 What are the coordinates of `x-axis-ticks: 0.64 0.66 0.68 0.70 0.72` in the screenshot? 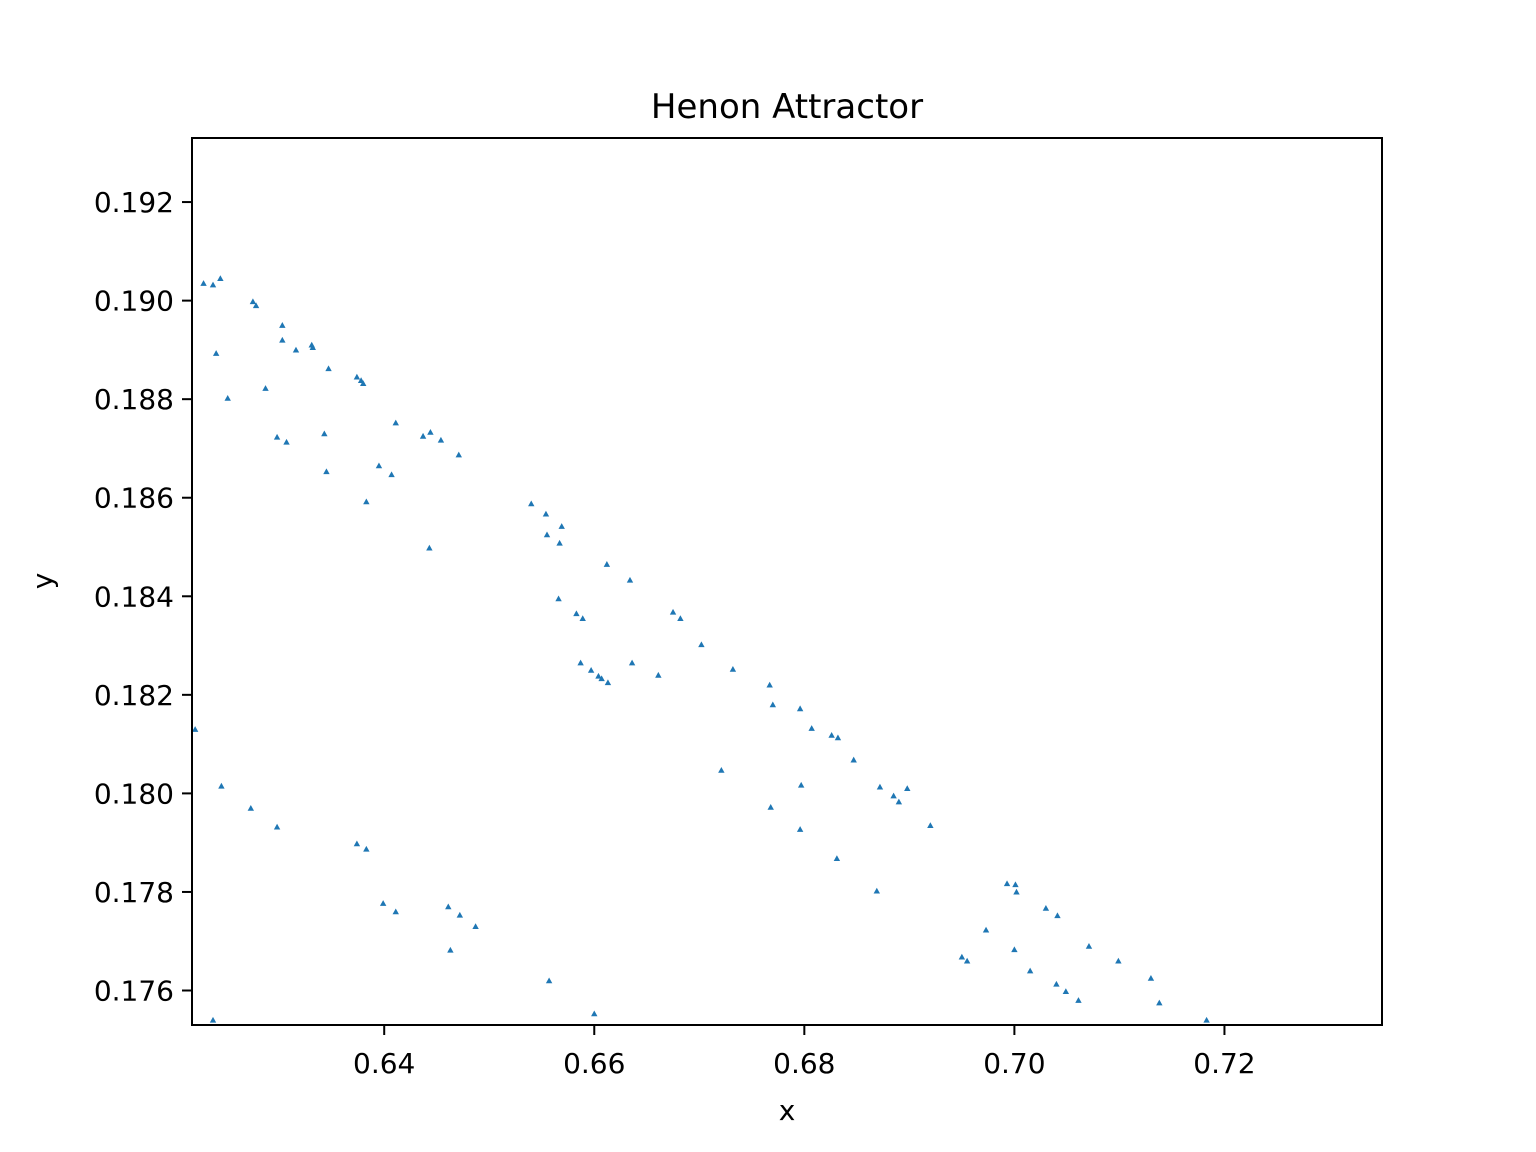 It's located at (804, 1052).